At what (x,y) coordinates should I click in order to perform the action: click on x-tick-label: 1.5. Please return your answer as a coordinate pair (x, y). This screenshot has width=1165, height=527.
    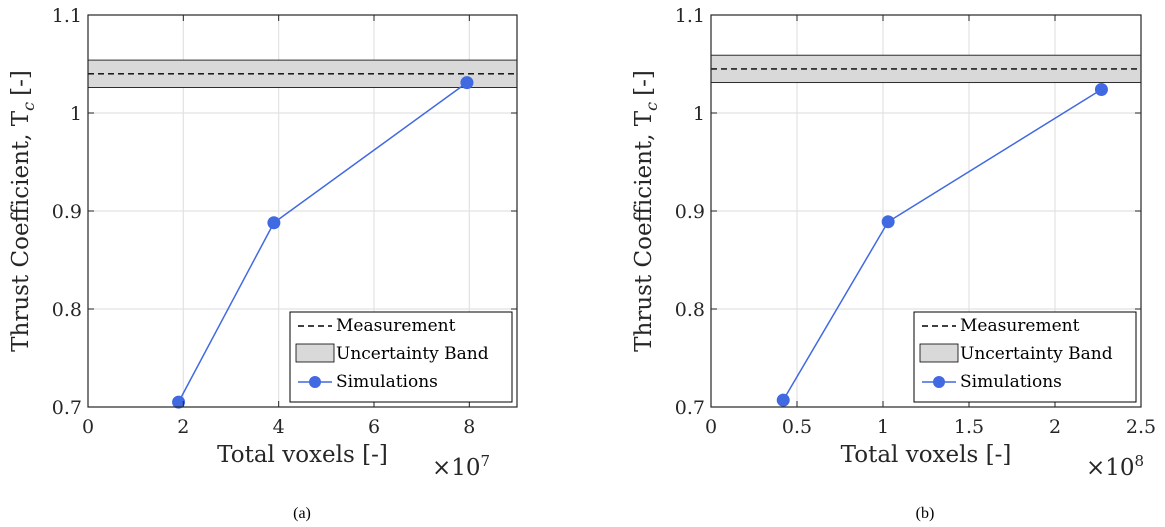
    Looking at the image, I should click on (969, 427).